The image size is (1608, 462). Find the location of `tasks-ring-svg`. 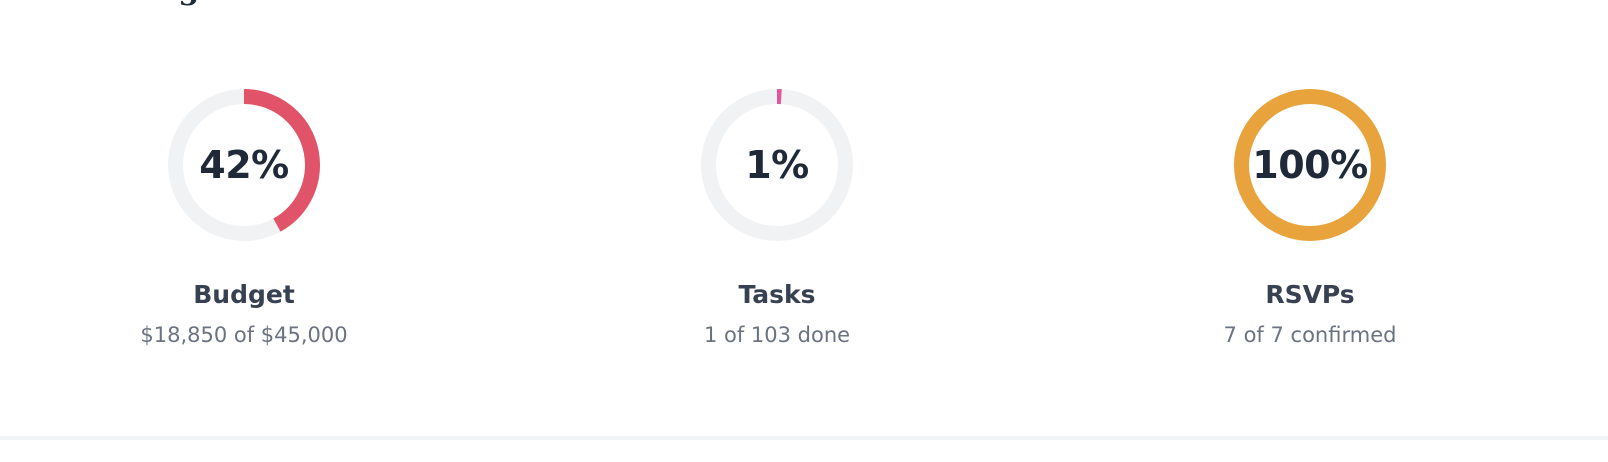

tasks-ring-svg is located at coordinates (777, 165).